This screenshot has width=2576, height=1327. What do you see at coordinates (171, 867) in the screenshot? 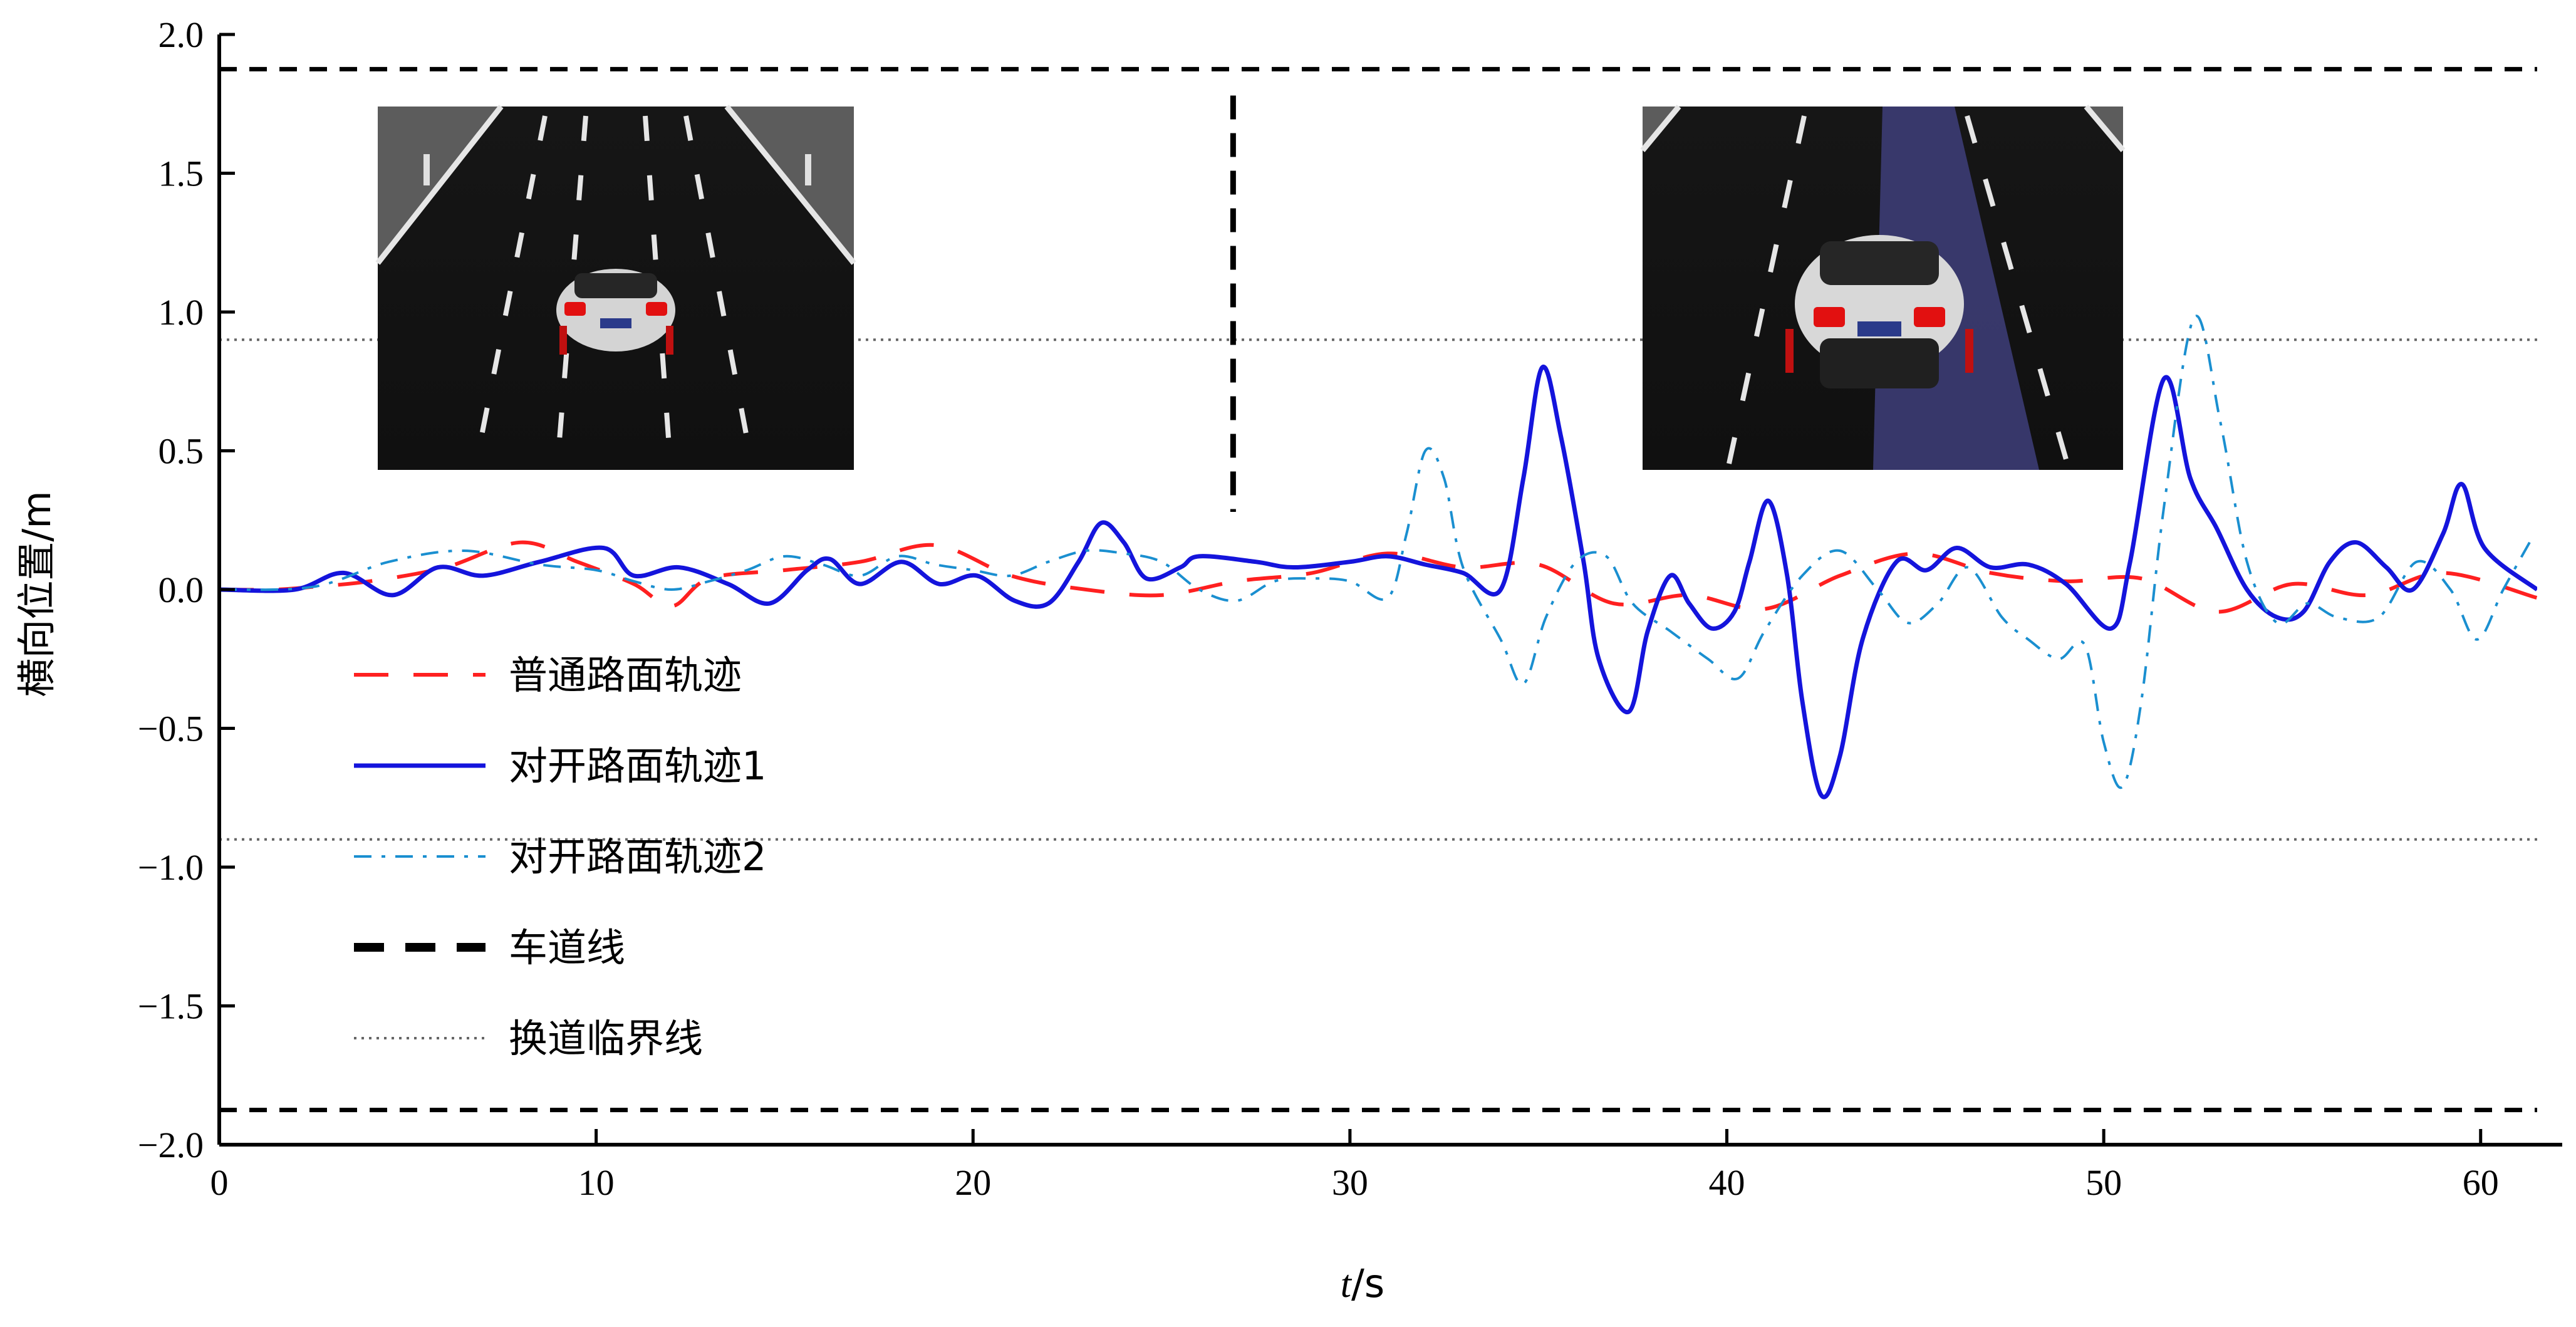
I see `y-tick-label: −1.0` at bounding box center [171, 867].